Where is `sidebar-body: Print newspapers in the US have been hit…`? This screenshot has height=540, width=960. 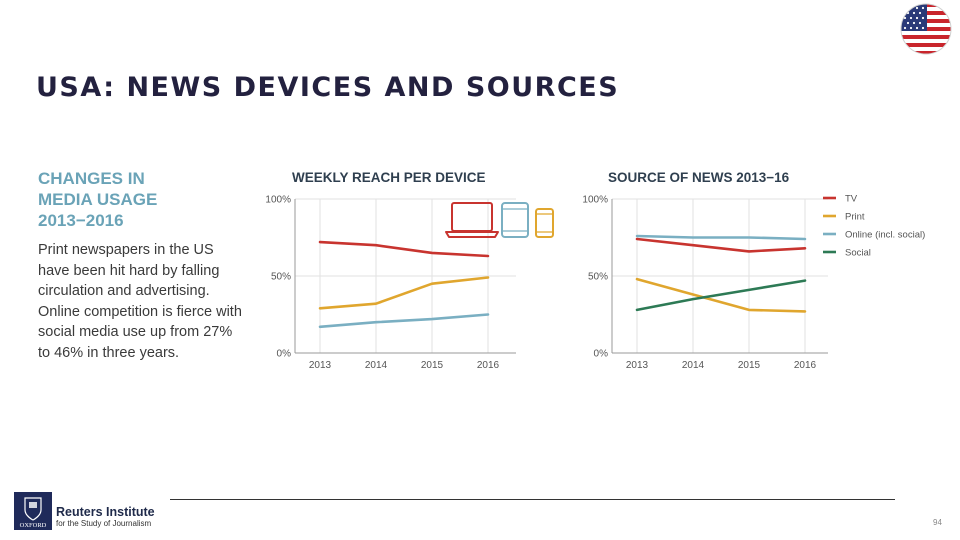 sidebar-body: Print newspapers in the US have been hit… is located at coordinates (140, 301).